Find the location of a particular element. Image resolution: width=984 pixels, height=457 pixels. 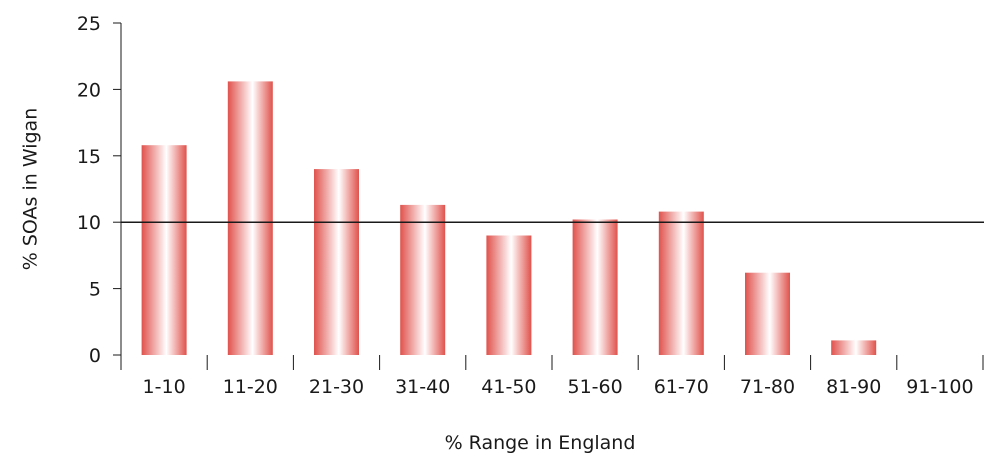

x-tick-label: 71-80 is located at coordinates (767, 387).